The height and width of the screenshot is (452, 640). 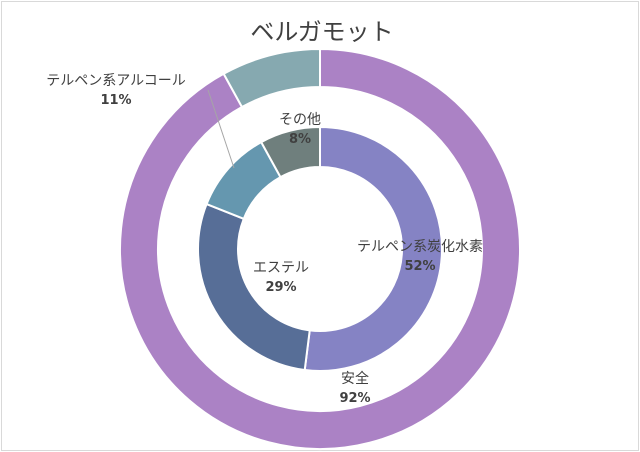 I want to click on inner-slice-0-percent: 52%, so click(x=419, y=266).